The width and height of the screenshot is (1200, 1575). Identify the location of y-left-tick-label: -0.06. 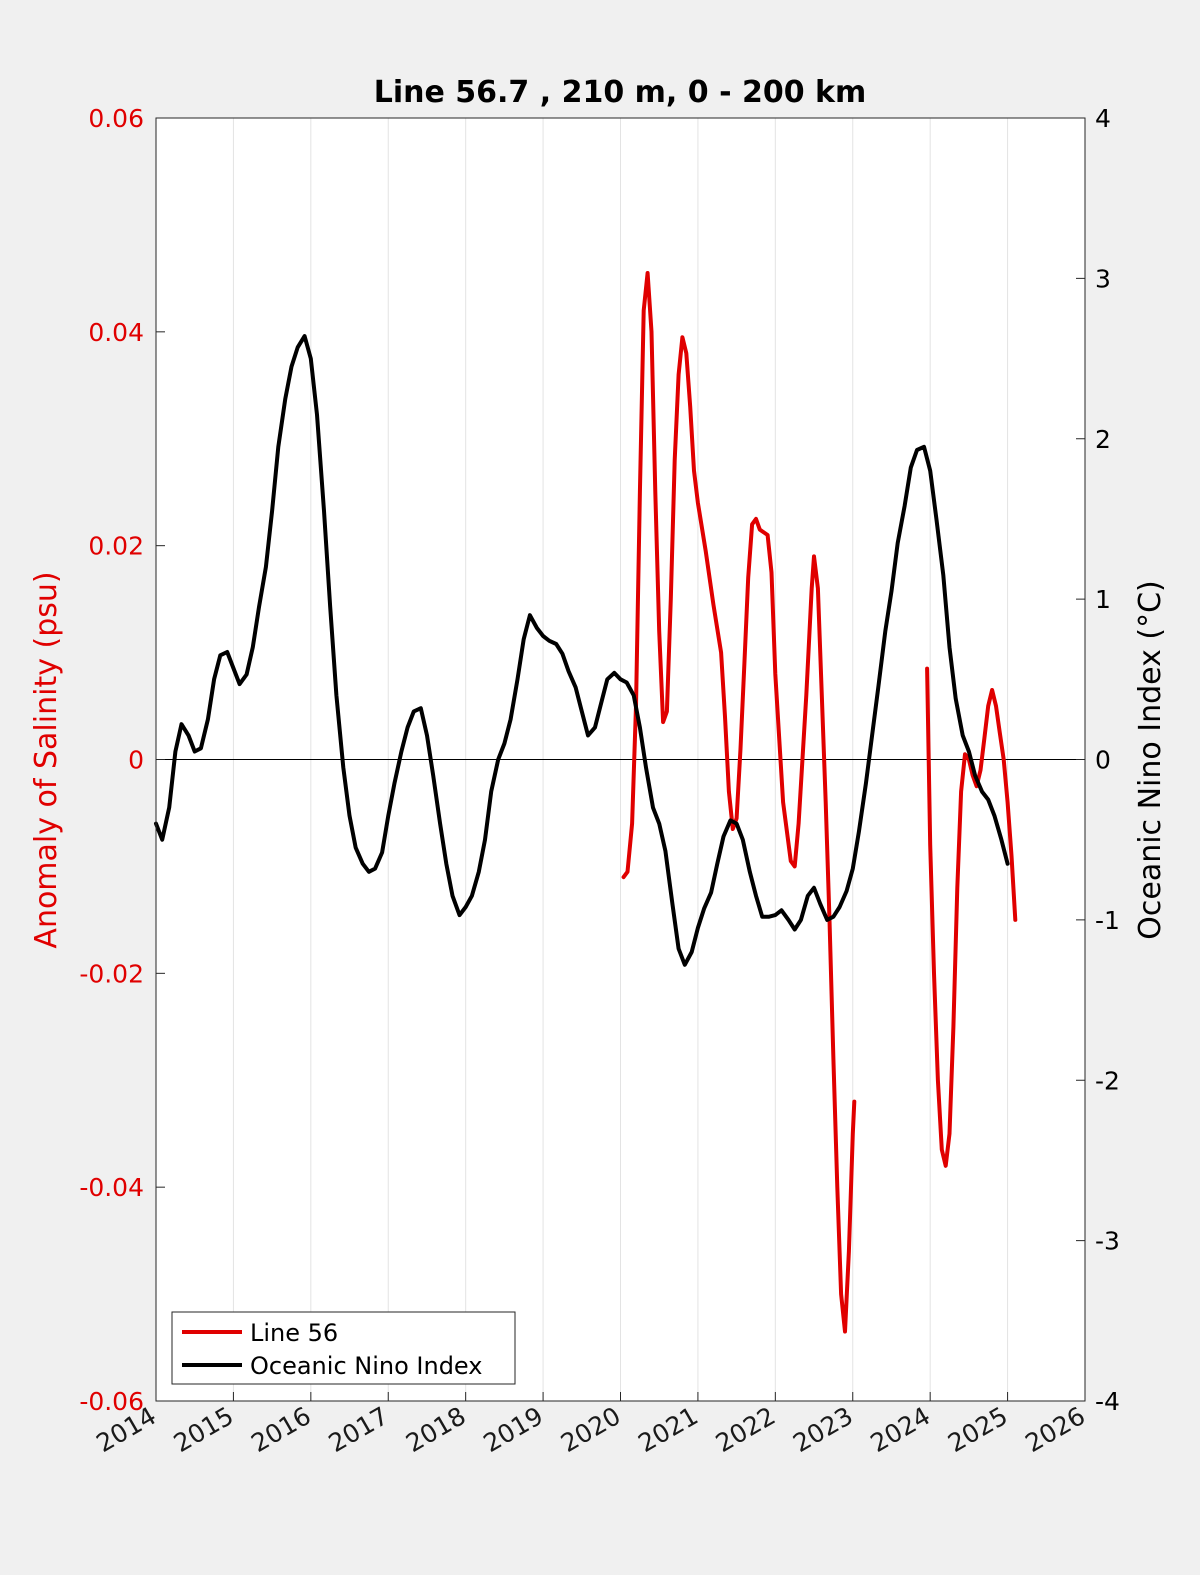
(111, 1401).